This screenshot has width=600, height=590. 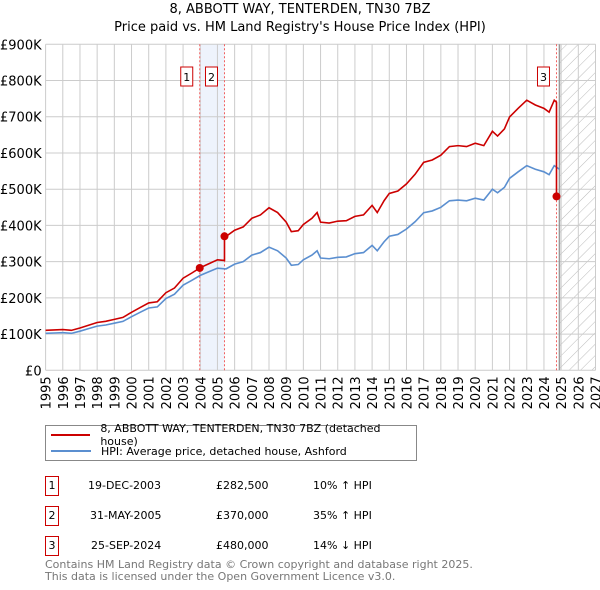 What do you see at coordinates (493, 392) in the screenshot?
I see `x-tick-label: 2021` at bounding box center [493, 392].